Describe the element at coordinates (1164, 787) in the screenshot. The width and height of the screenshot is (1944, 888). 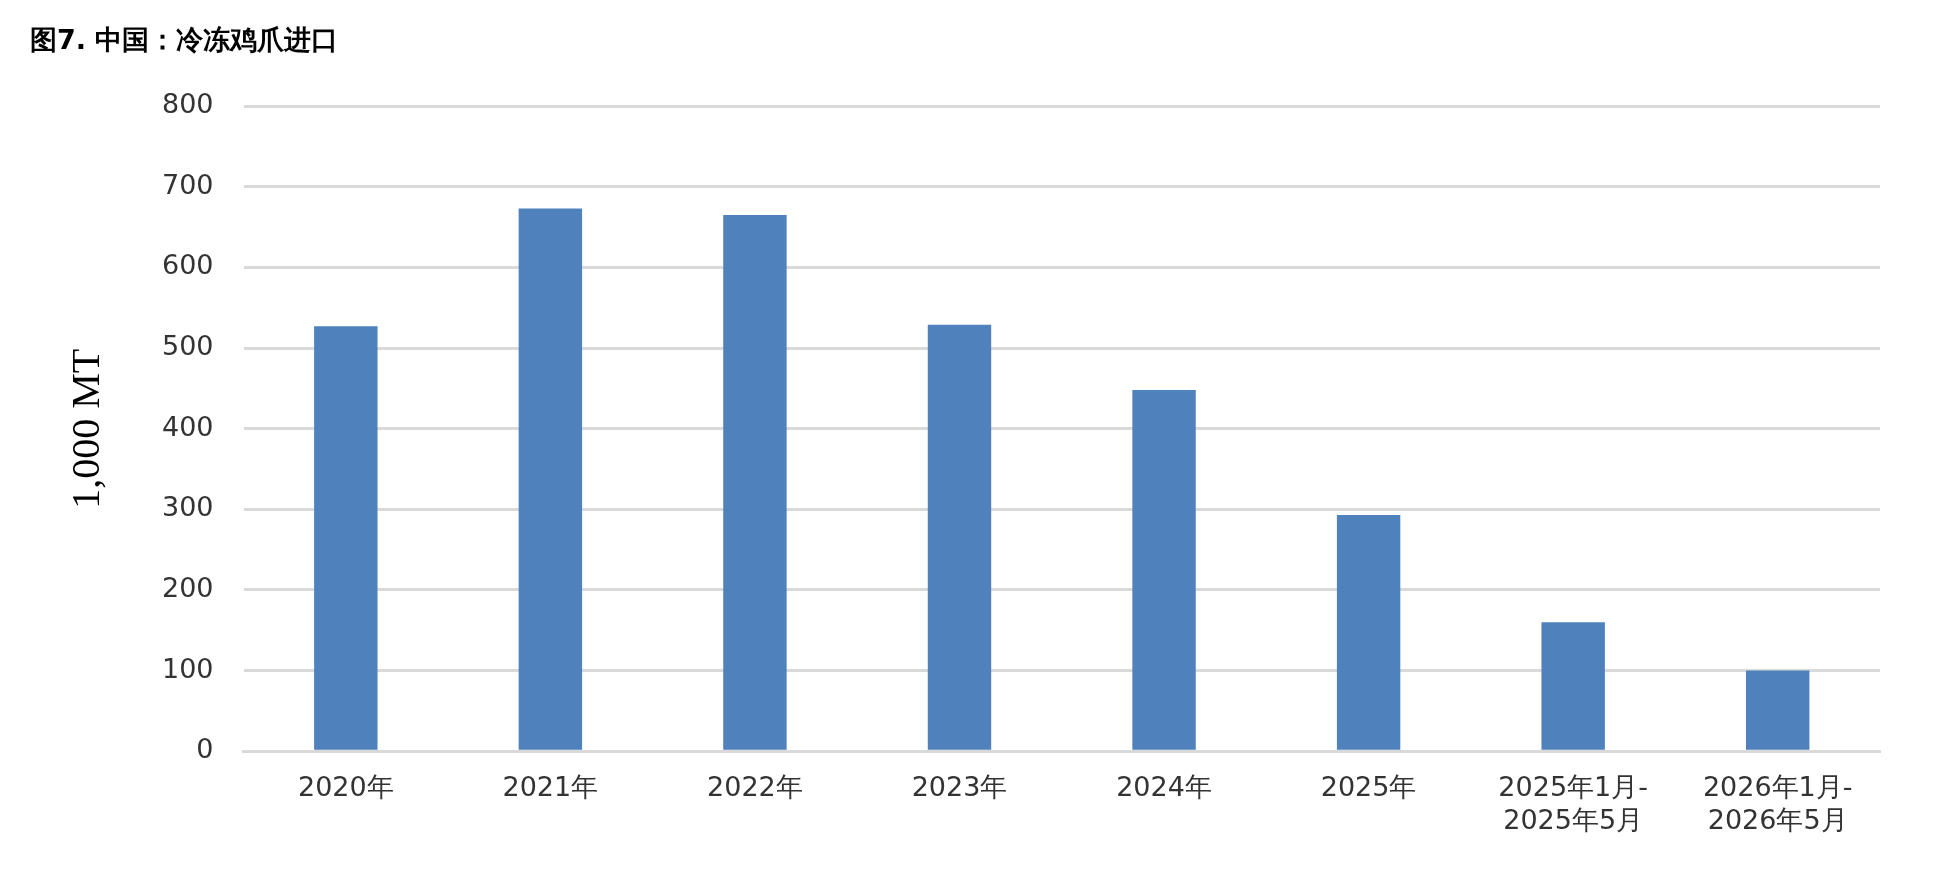
I see `x-tick-label: 2024年` at that location.